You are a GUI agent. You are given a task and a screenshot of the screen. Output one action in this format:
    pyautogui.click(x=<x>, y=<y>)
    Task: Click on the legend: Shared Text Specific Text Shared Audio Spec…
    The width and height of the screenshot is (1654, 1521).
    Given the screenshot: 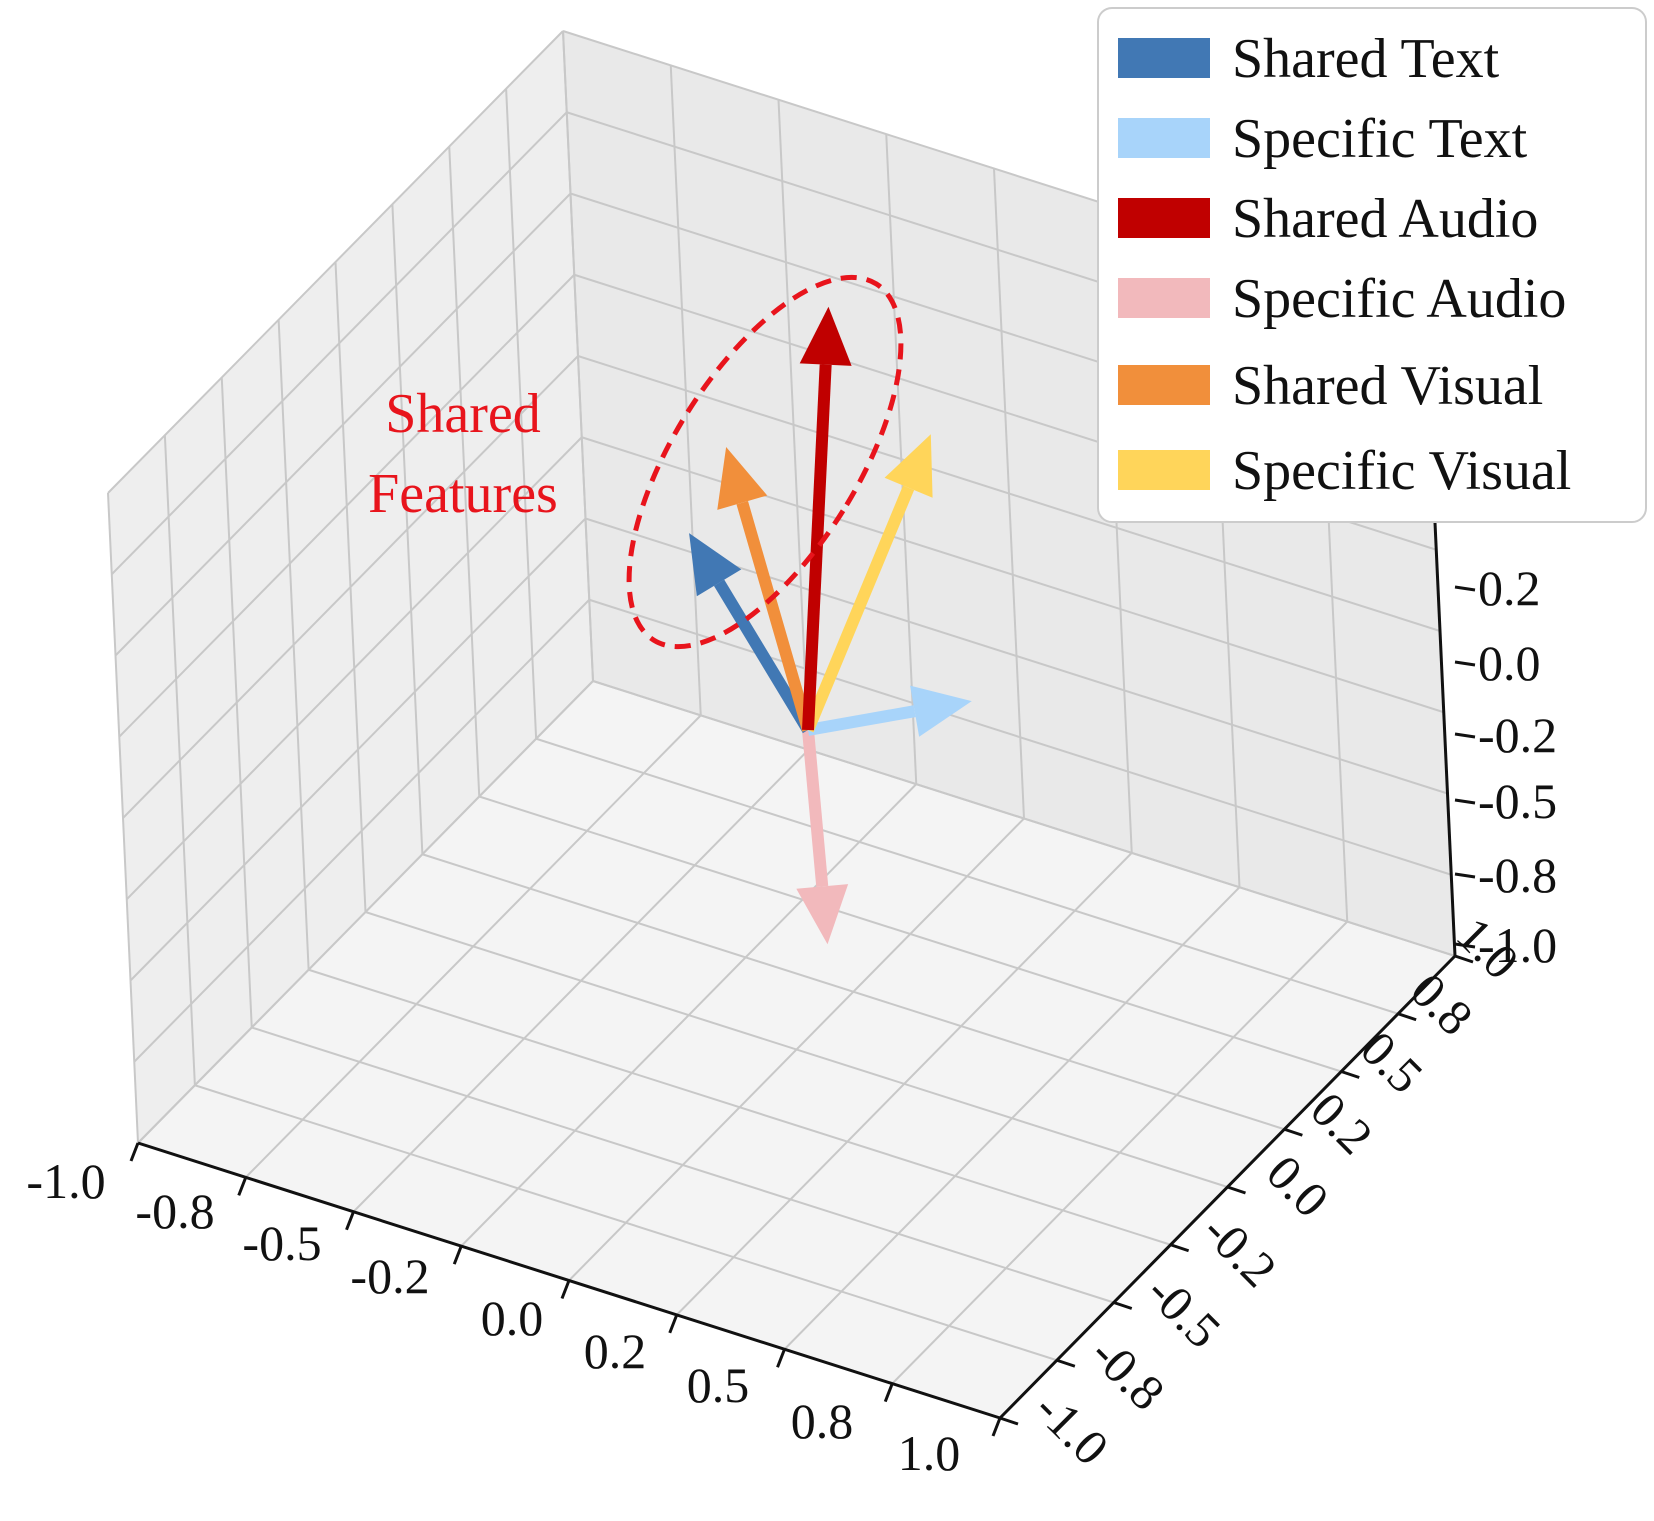 What is the action you would take?
    pyautogui.click(x=1372, y=265)
    